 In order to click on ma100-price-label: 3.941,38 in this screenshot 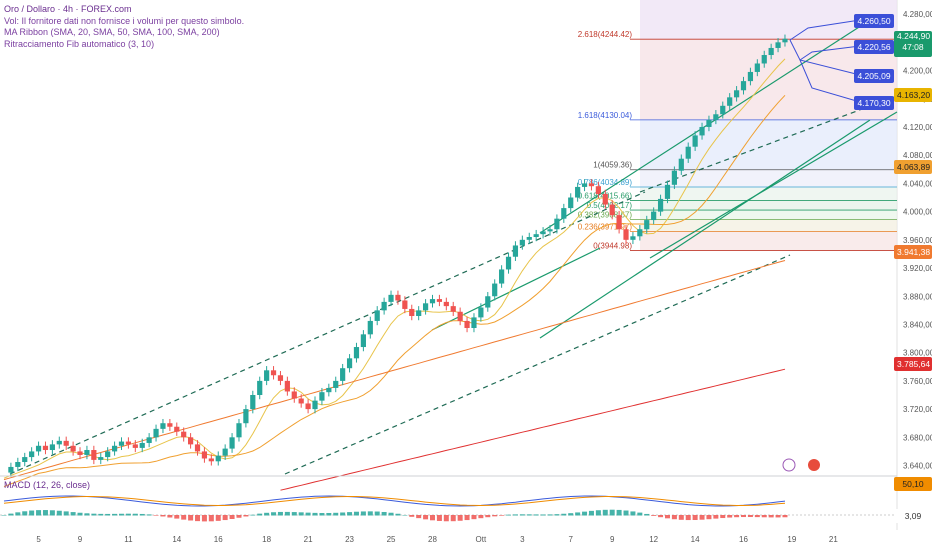, I will do `click(913, 252)`.